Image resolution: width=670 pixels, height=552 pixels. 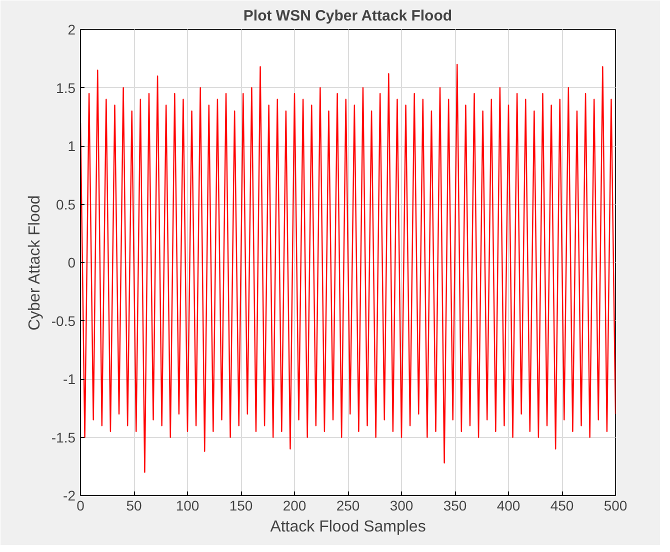 I want to click on y-tick-label: -1.5, so click(x=63, y=437).